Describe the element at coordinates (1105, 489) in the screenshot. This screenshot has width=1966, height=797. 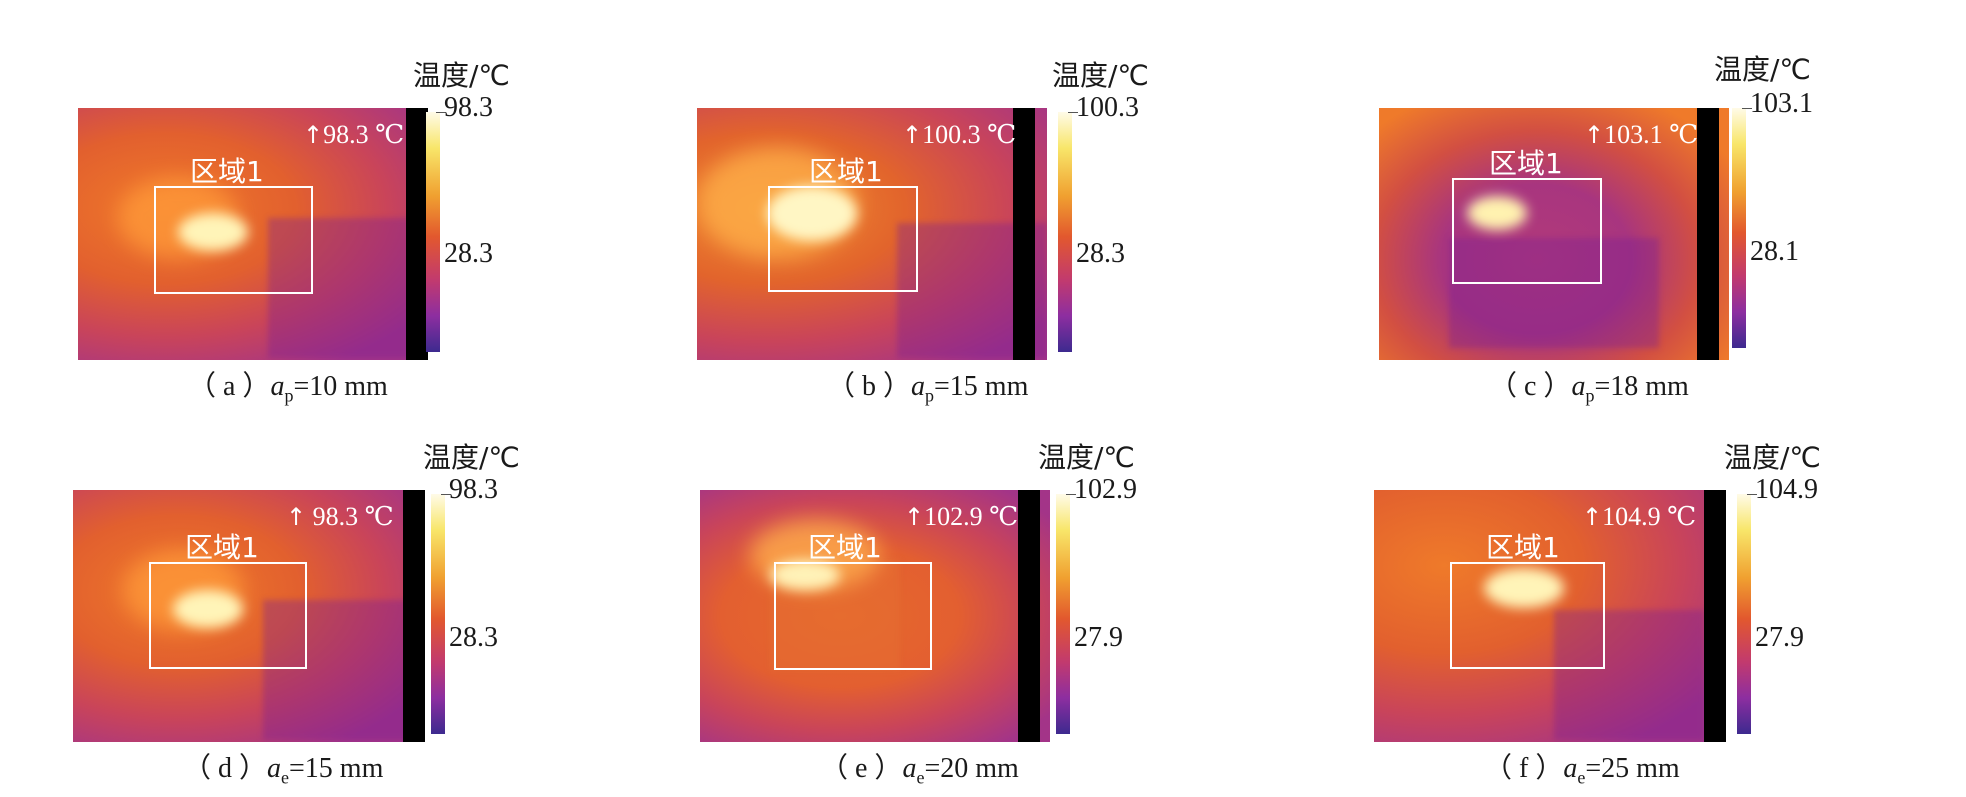
I see `colorbar-max: 102.9` at that location.